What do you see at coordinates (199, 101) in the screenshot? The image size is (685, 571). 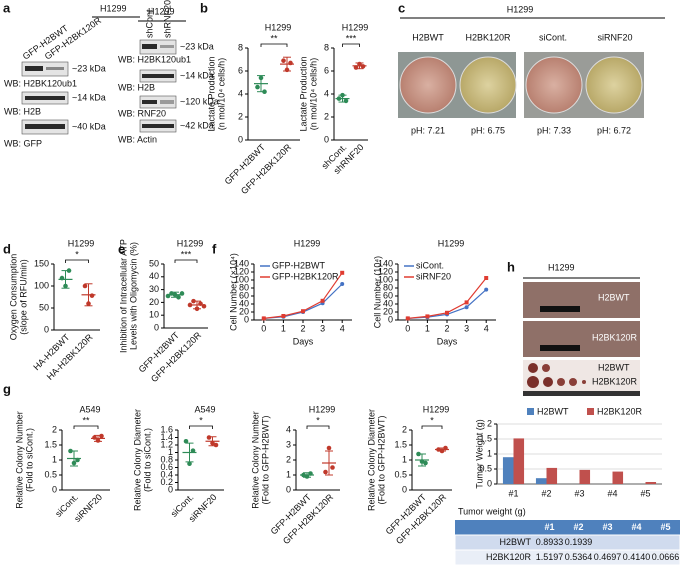 I see `size-label: ~120 kDa` at bounding box center [199, 101].